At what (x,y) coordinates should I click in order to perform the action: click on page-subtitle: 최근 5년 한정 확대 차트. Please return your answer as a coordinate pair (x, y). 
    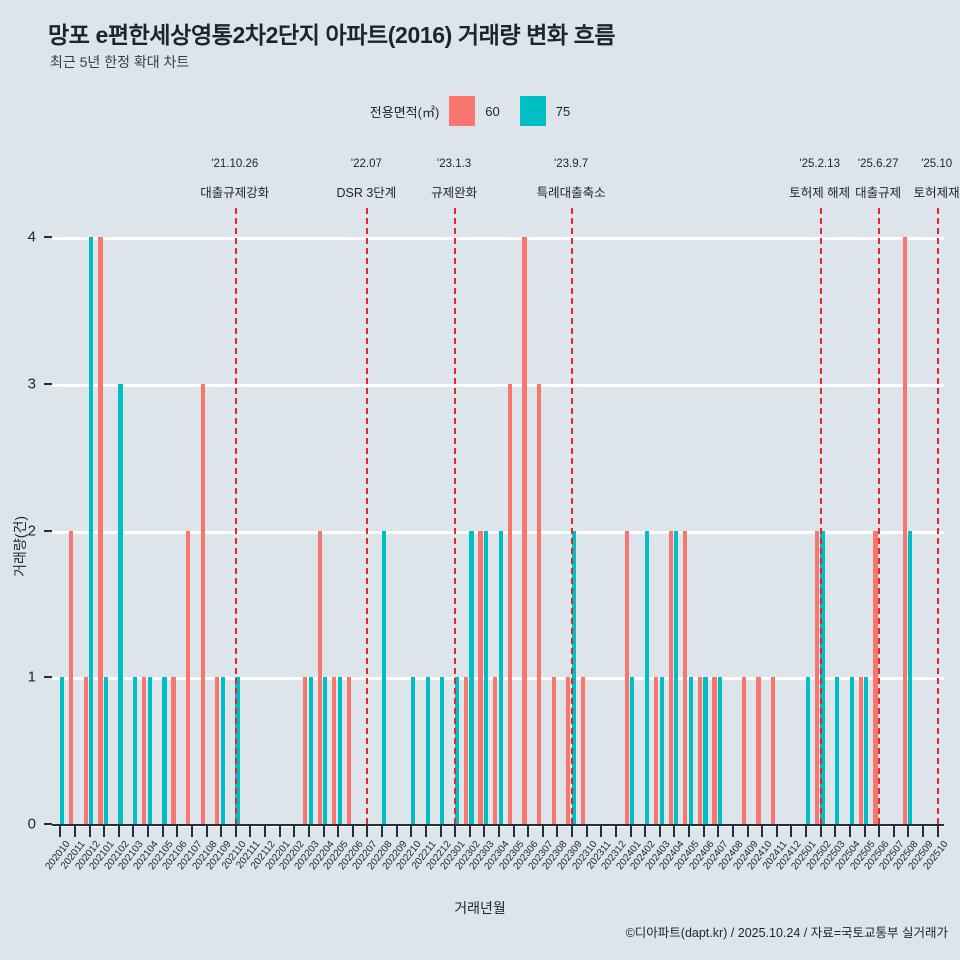
    Looking at the image, I should click on (120, 62).